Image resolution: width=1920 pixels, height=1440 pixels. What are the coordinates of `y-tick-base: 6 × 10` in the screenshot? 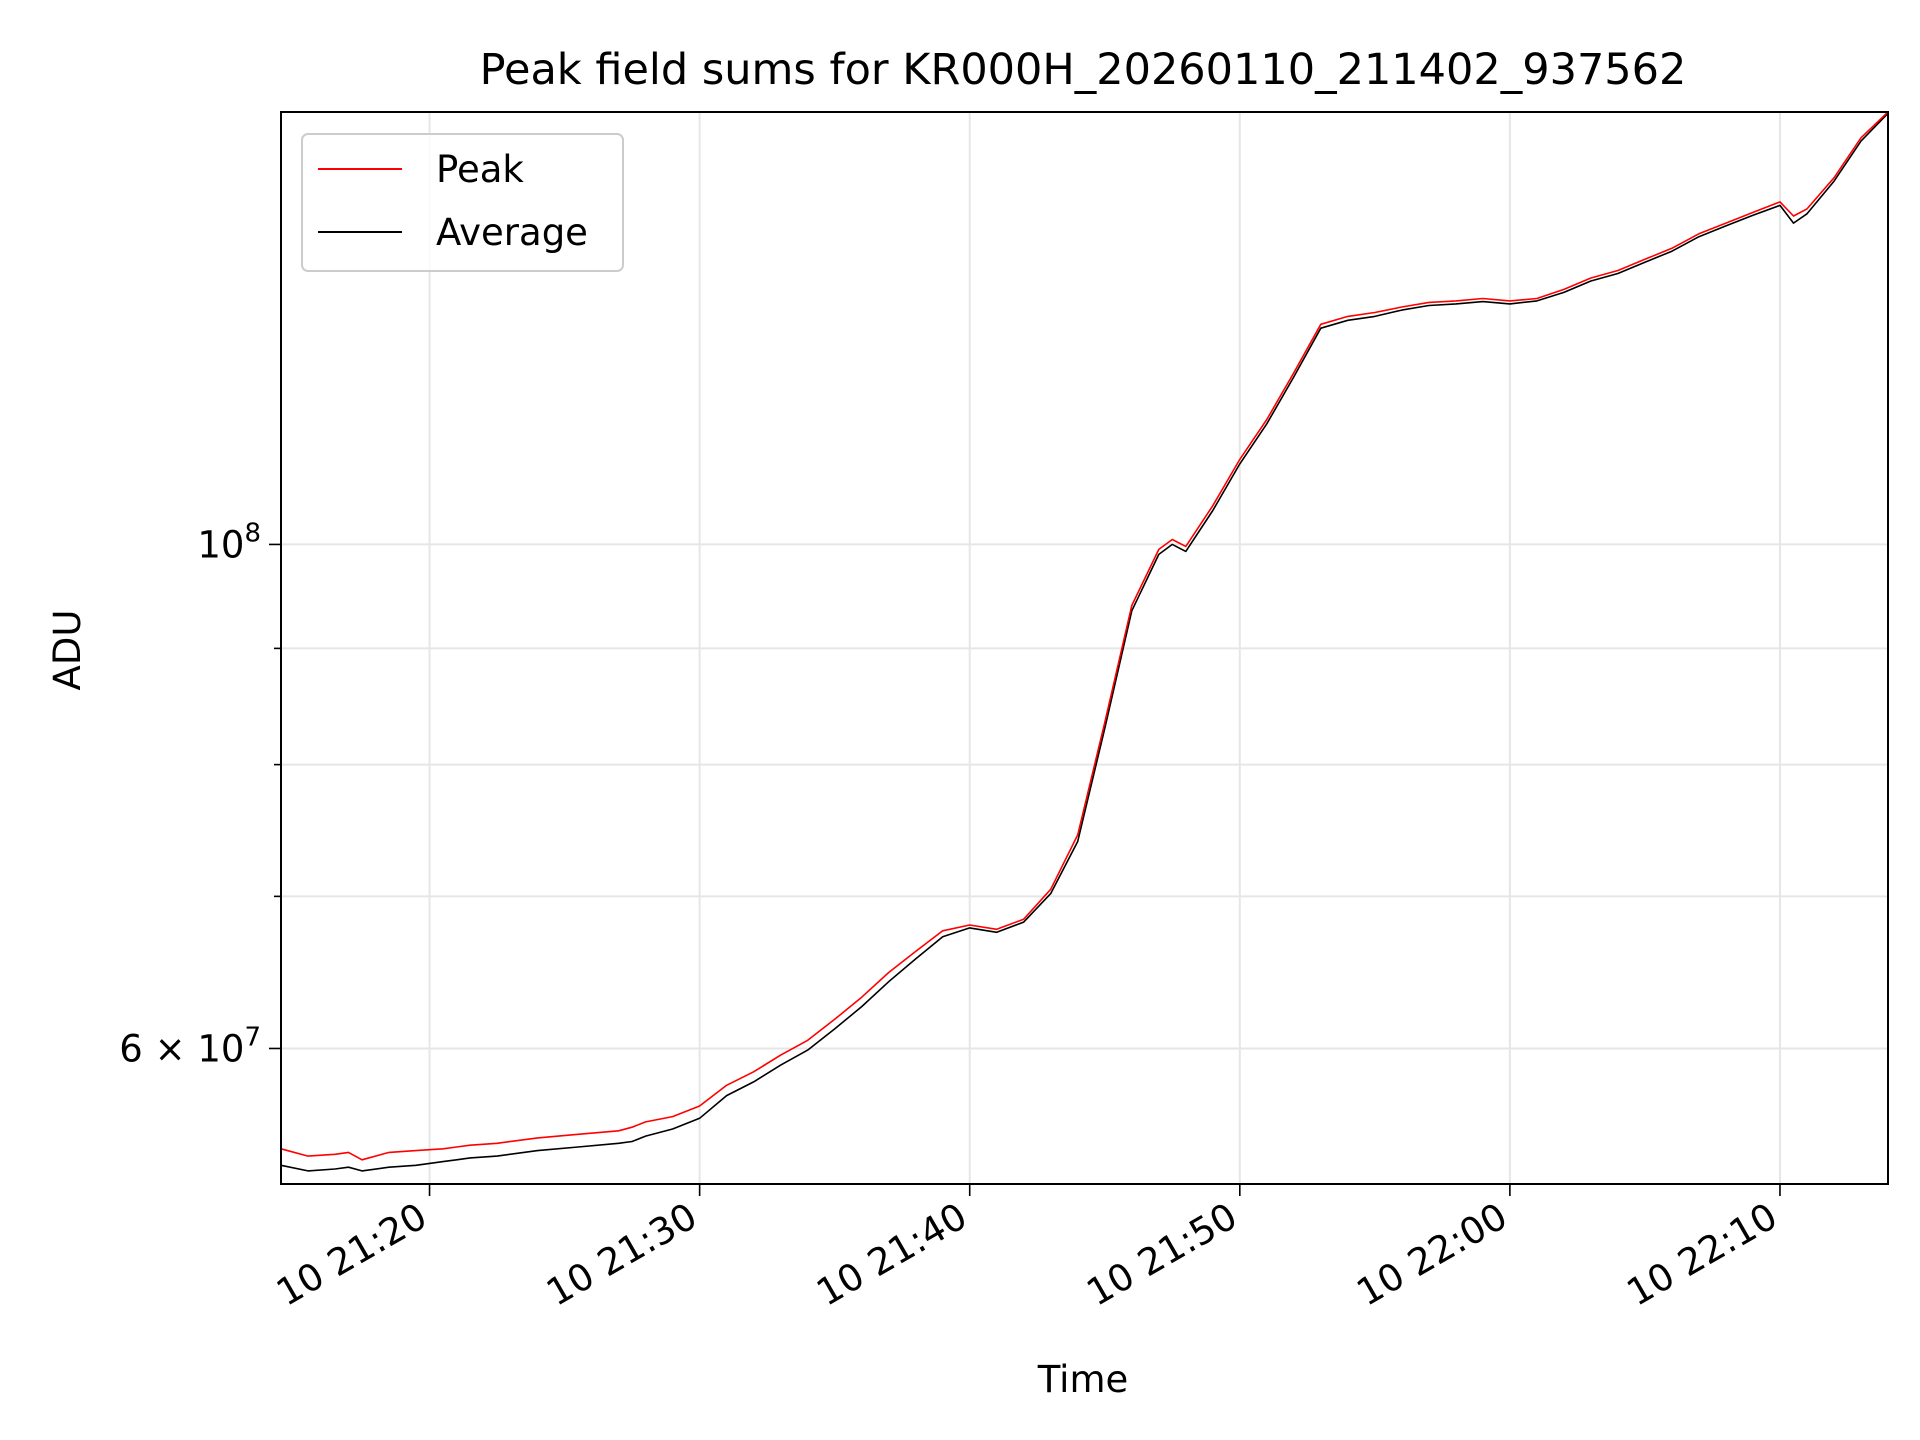 It's located at (181, 1048).